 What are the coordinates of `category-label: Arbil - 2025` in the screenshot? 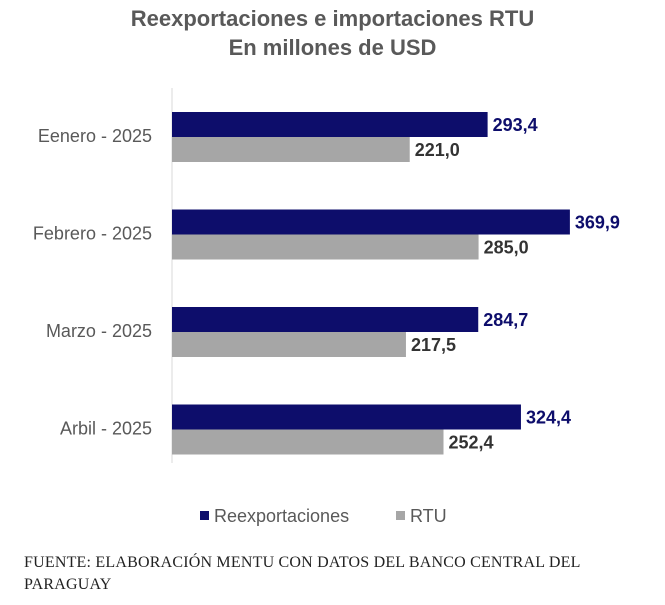 It's located at (106, 429).